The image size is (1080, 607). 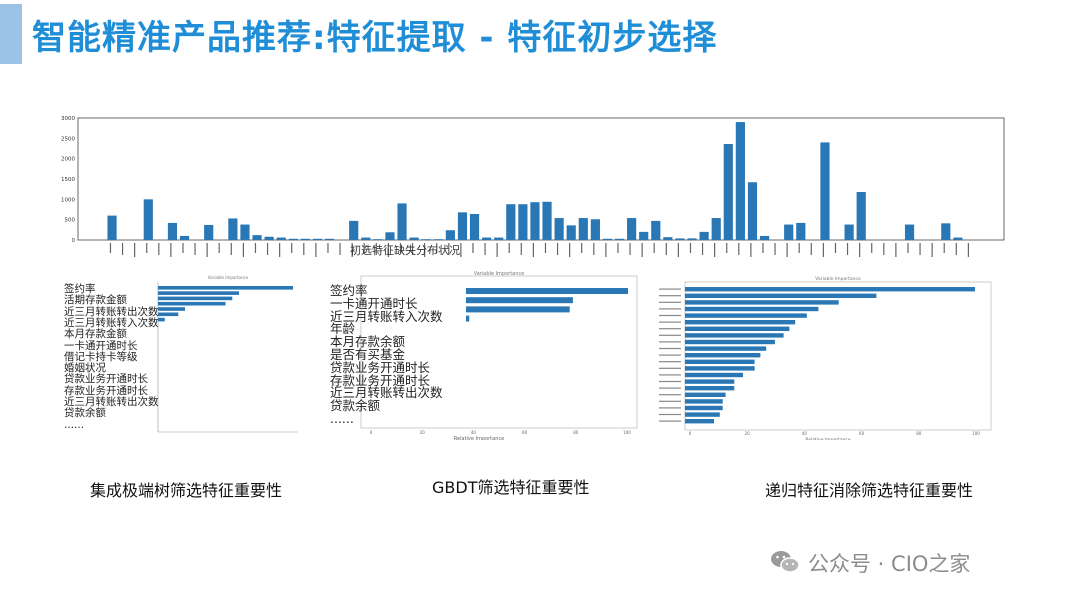 I want to click on chart2-category-label: 本月存款金额, so click(x=95, y=334).